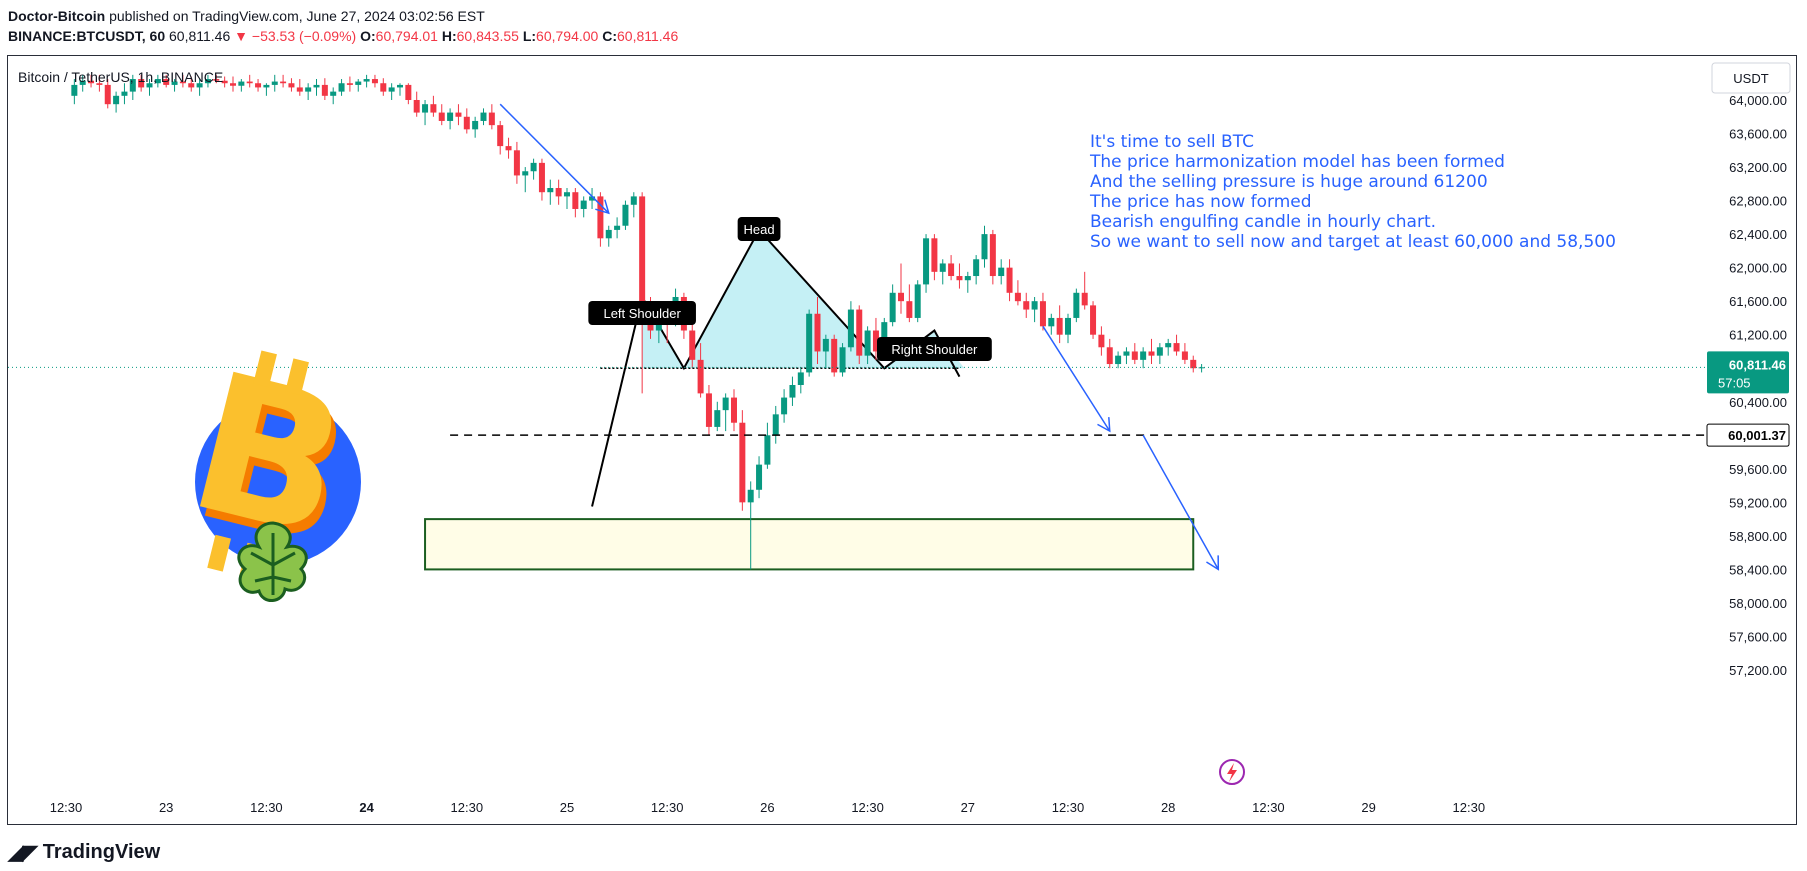  Describe the element at coordinates (1758, 301) in the screenshot. I see `y-tick-label: 61,600.00` at that location.